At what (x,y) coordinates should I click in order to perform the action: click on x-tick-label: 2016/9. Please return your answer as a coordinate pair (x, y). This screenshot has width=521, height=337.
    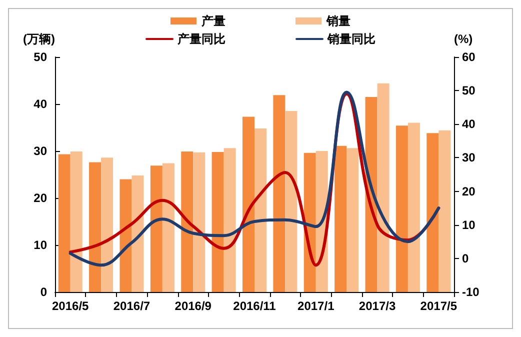
    Looking at the image, I should click on (193, 306).